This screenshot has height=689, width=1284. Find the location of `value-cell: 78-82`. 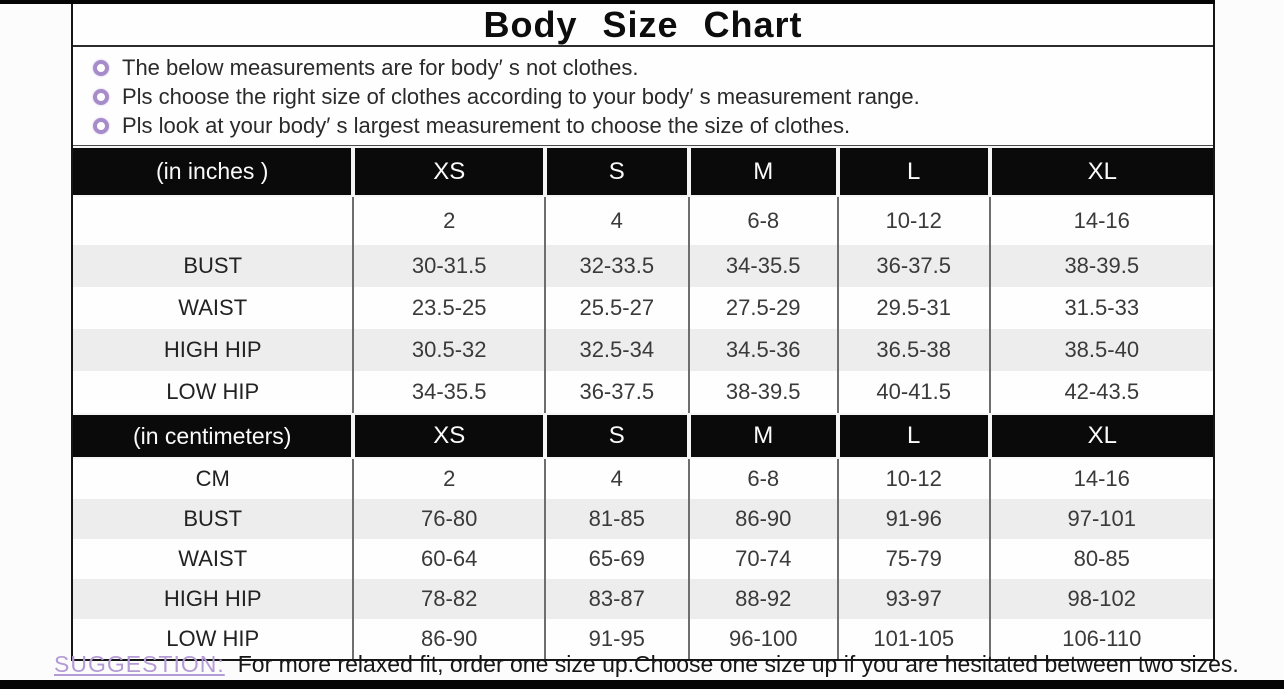

value-cell: 78-82 is located at coordinates (448, 599).